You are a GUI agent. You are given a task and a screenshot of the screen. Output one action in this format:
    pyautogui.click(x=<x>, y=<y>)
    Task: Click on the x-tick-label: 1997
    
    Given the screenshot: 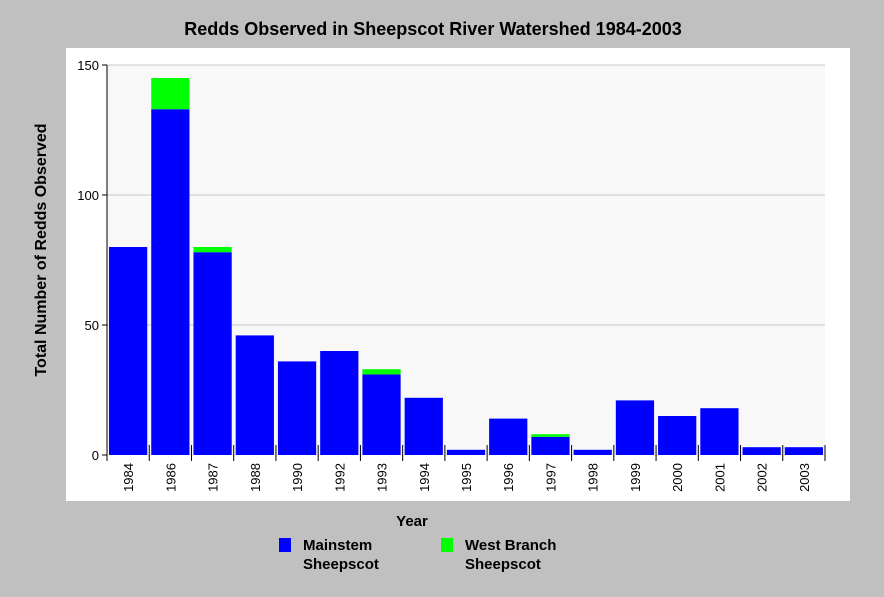 What is the action you would take?
    pyautogui.click(x=550, y=477)
    